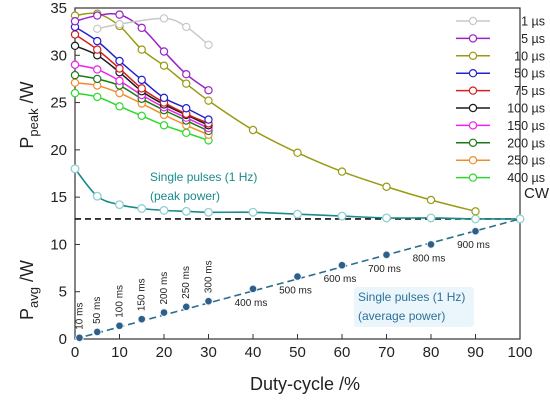 The image size is (550, 402). Describe the element at coordinates (414, 307) in the screenshot. I see `annotation-avg-bg` at that location.